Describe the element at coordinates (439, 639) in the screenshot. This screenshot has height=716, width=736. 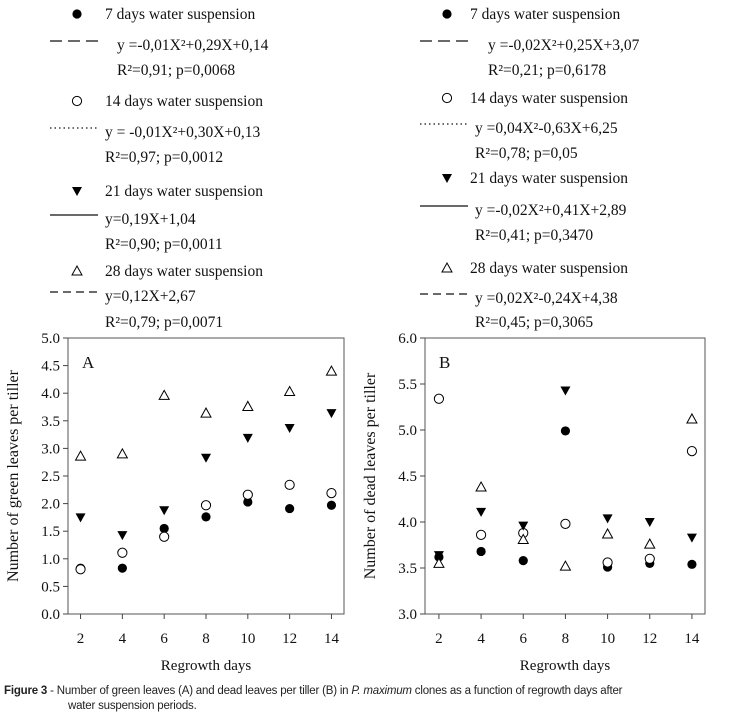
I see `x-tick-label: 2` at that location.